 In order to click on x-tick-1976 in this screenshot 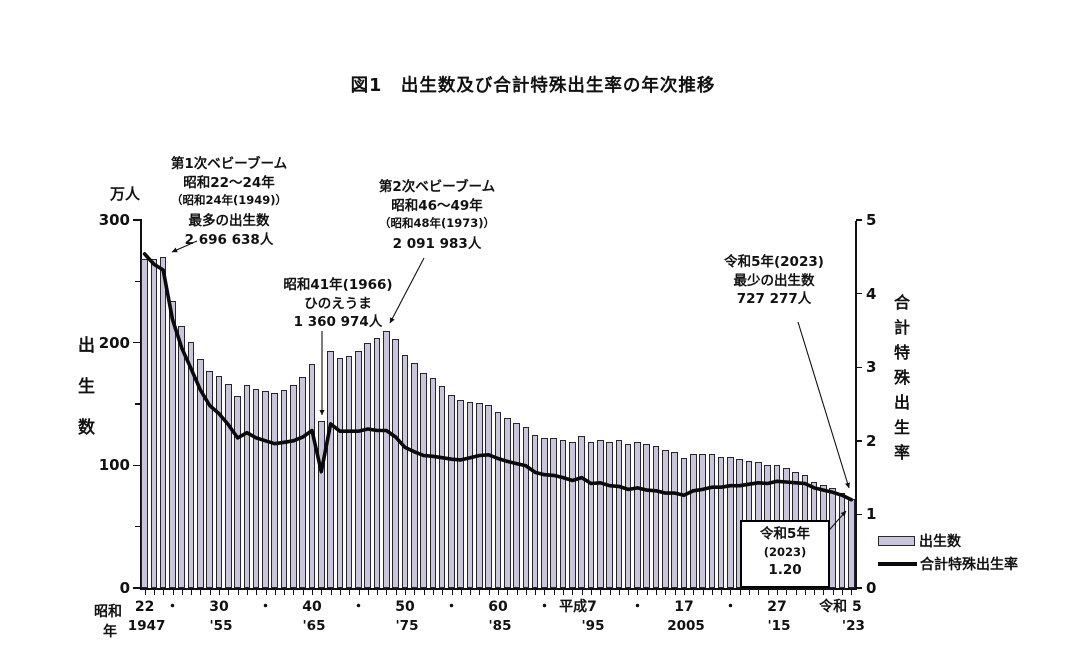, I will do `click(415, 592)`.